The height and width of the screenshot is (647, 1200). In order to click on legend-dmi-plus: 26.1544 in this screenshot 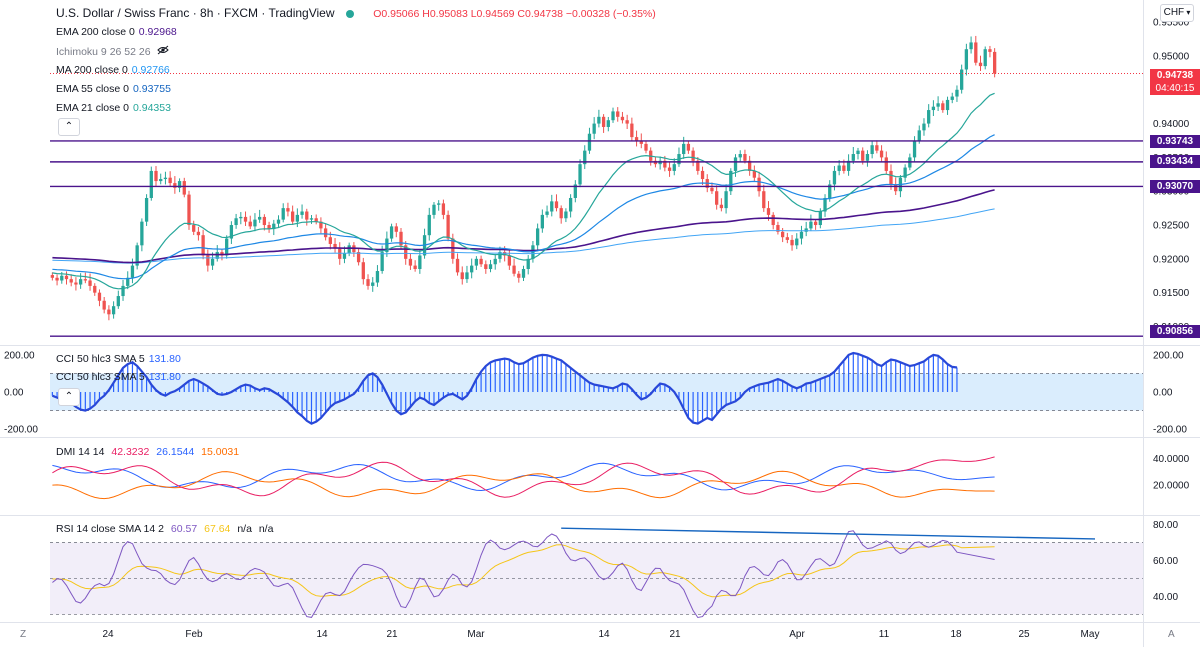, I will do `click(175, 452)`.